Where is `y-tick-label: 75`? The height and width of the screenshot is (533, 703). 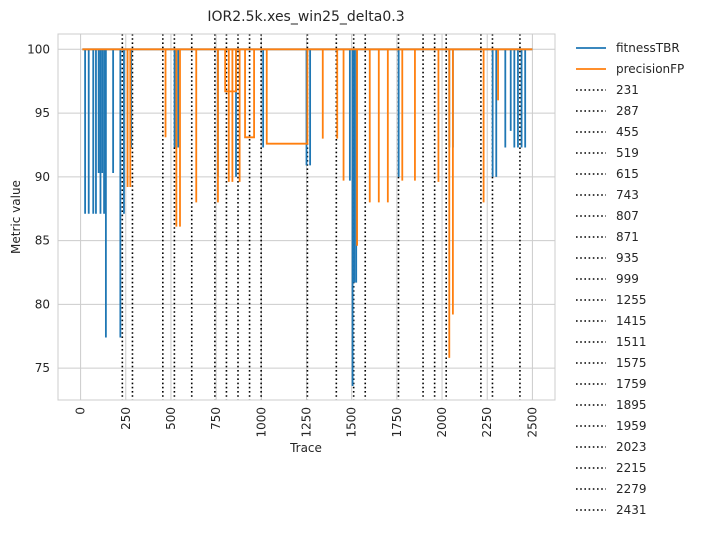 y-tick-label: 75 is located at coordinates (42, 368).